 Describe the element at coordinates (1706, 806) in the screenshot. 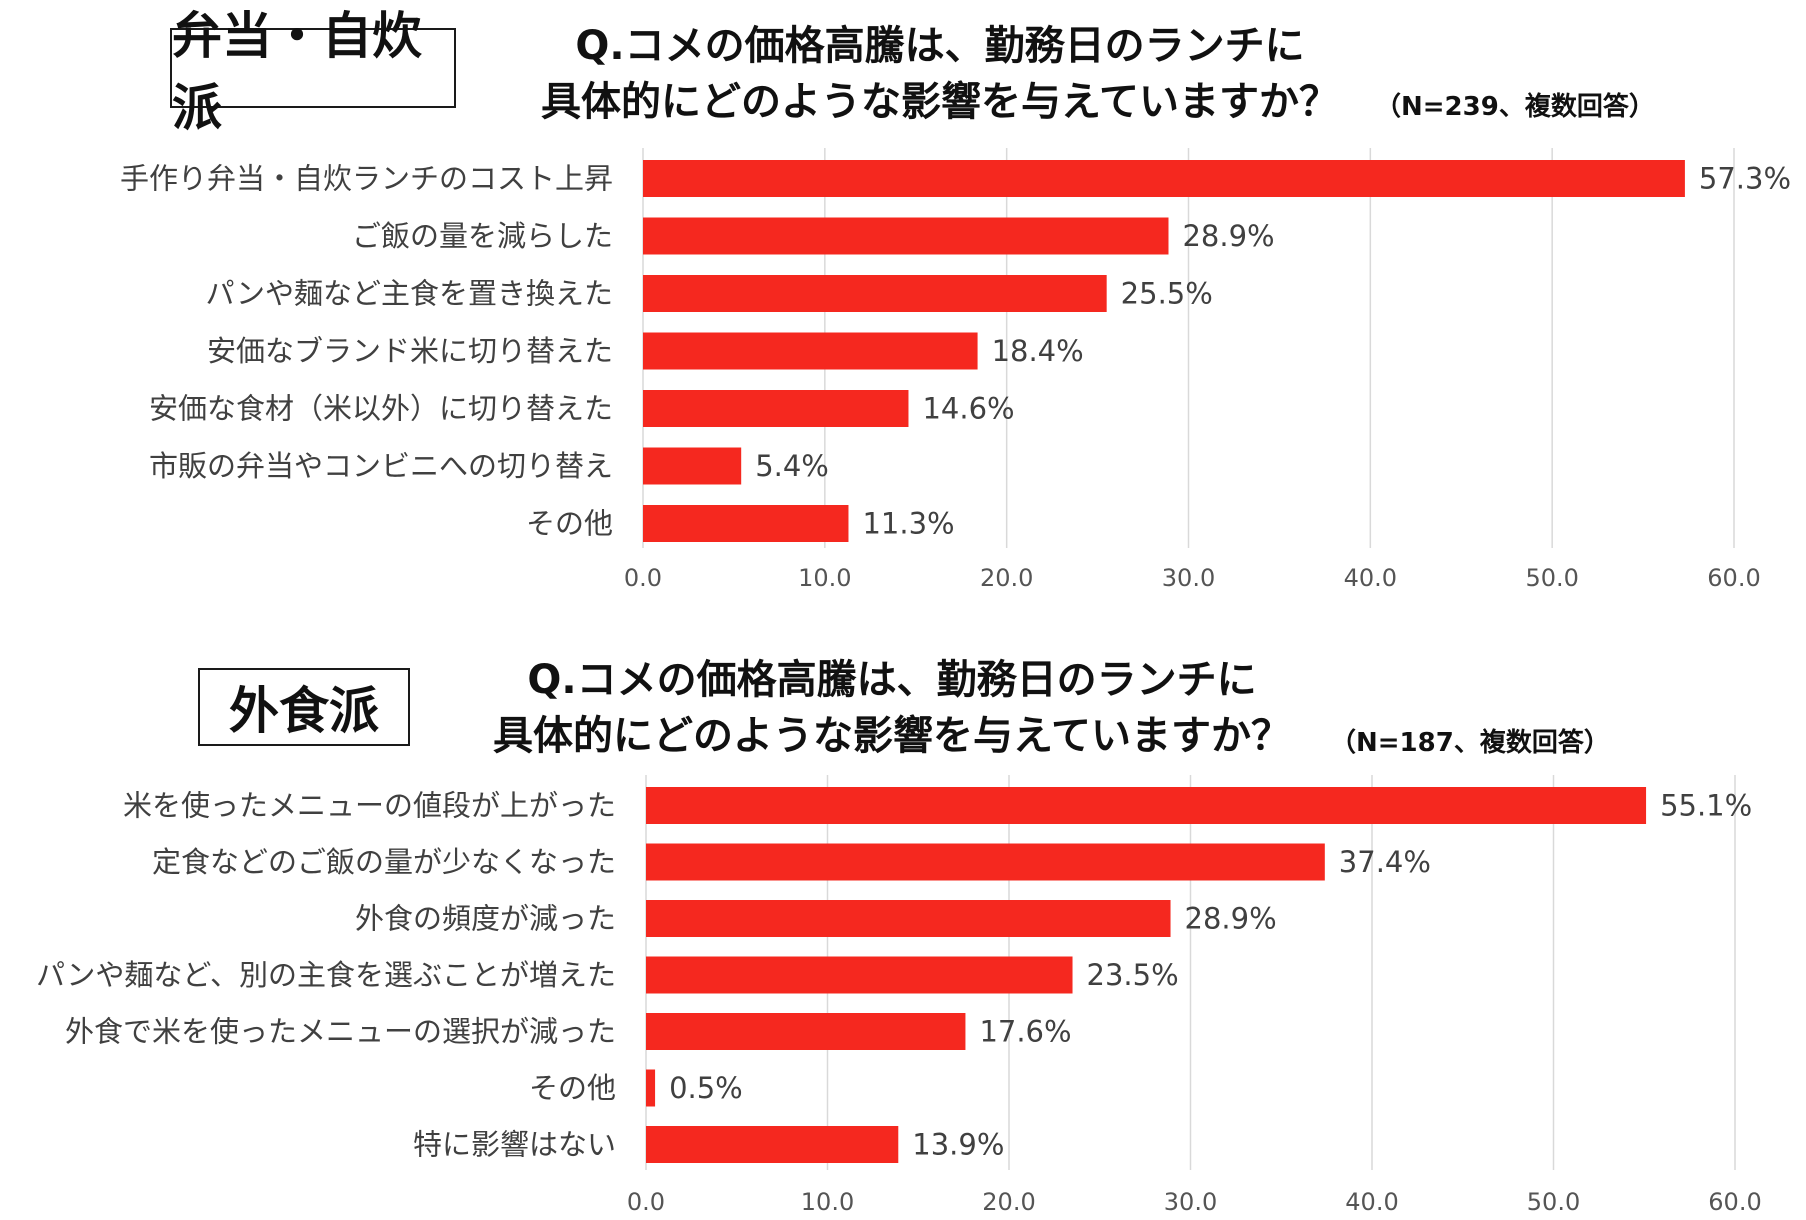

I see `value-label: 55.1%` at that location.